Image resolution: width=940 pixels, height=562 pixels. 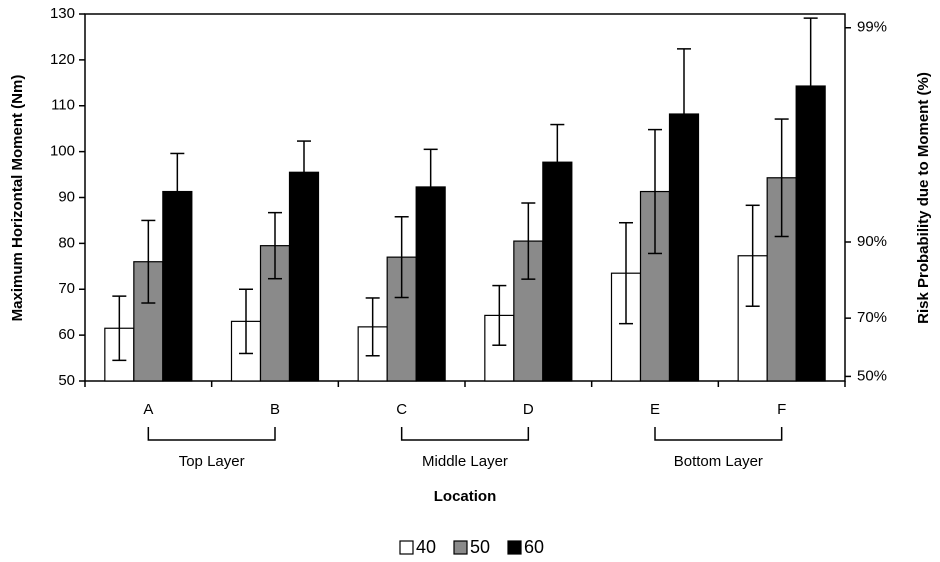 What do you see at coordinates (655, 409) in the screenshot?
I see `x-tick-label: E` at bounding box center [655, 409].